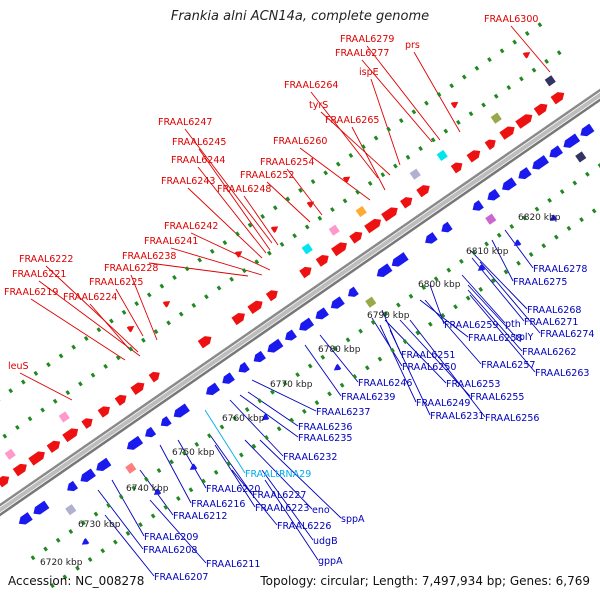  What do you see at coordinates (191, 226) in the screenshot?
I see `gene-label-upper: FRAAL6242` at bounding box center [191, 226].